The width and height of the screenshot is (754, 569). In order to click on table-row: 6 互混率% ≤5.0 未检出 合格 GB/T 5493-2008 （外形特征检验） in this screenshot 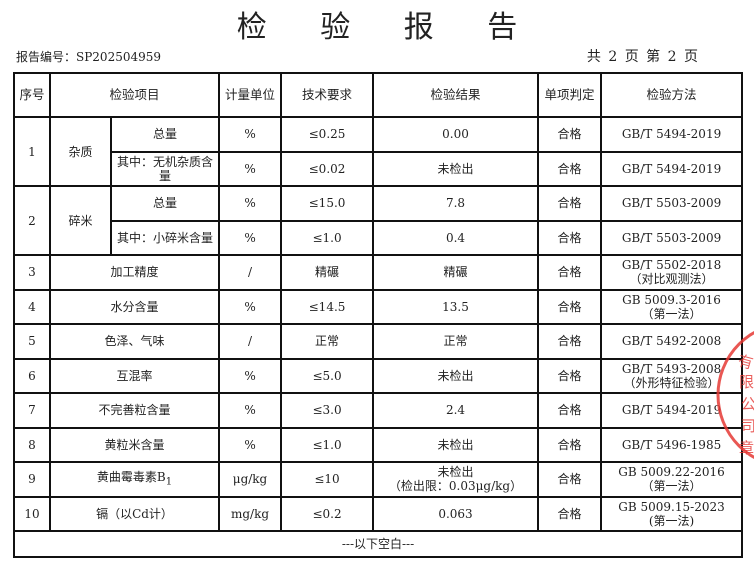, I will do `click(378, 375)`.